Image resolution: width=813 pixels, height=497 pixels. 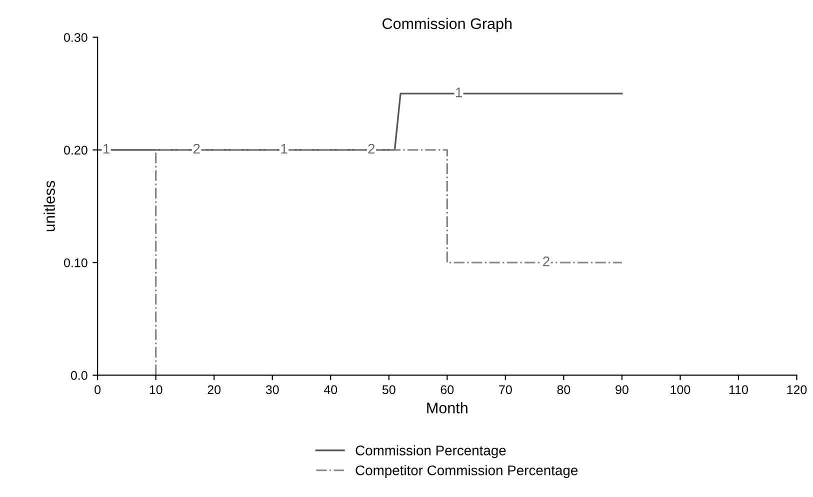 What do you see at coordinates (97, 389) in the screenshot?
I see `x-tick-label: 0` at bounding box center [97, 389].